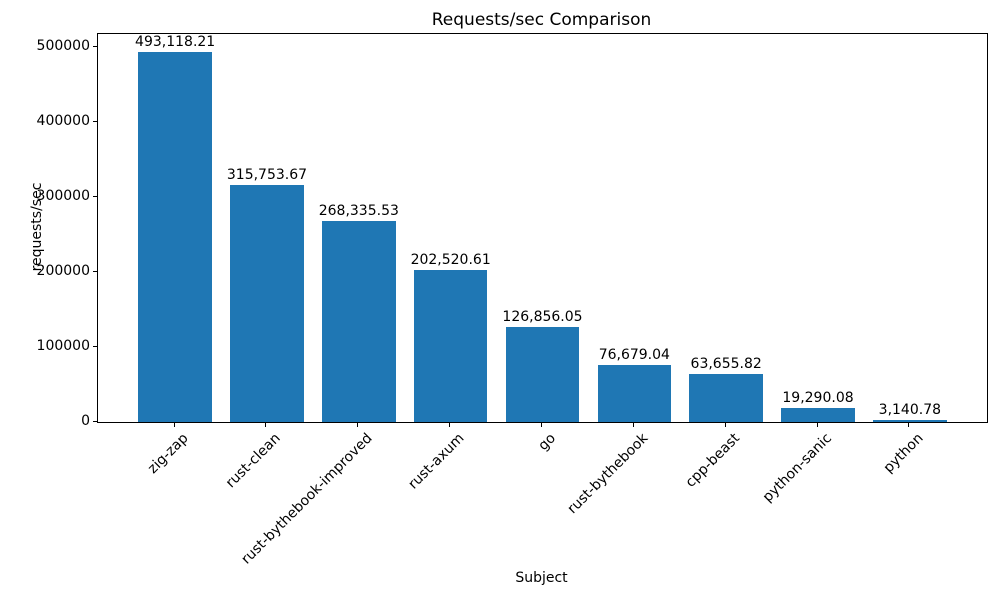  What do you see at coordinates (85, 421) in the screenshot?
I see `y-tick-label: 0` at bounding box center [85, 421].